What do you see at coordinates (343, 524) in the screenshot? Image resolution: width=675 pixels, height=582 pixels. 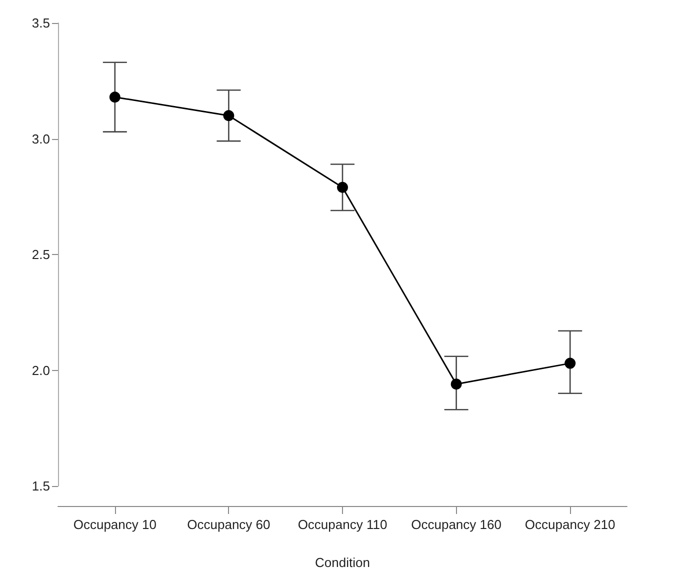 I see `x-tick-label: Occupancy 110` at bounding box center [343, 524].